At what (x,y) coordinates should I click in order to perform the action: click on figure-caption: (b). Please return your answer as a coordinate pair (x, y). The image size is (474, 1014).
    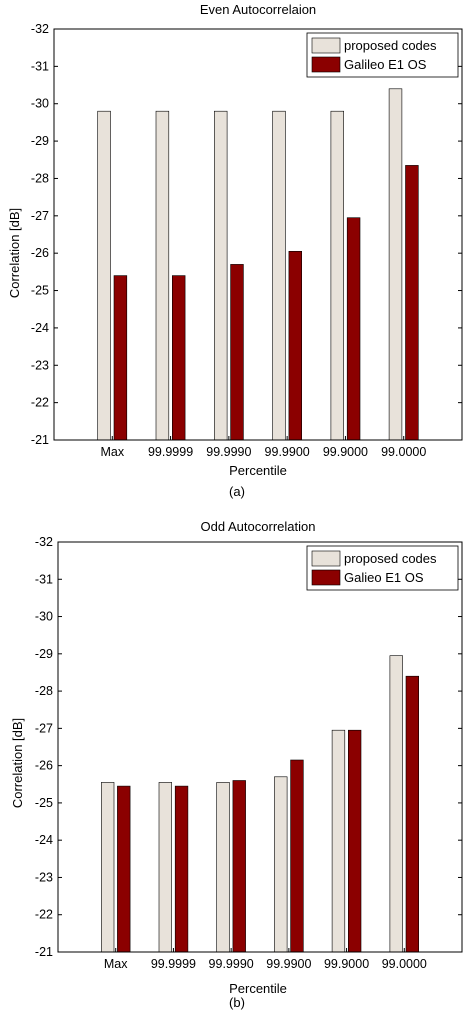
    Looking at the image, I should click on (237, 1002).